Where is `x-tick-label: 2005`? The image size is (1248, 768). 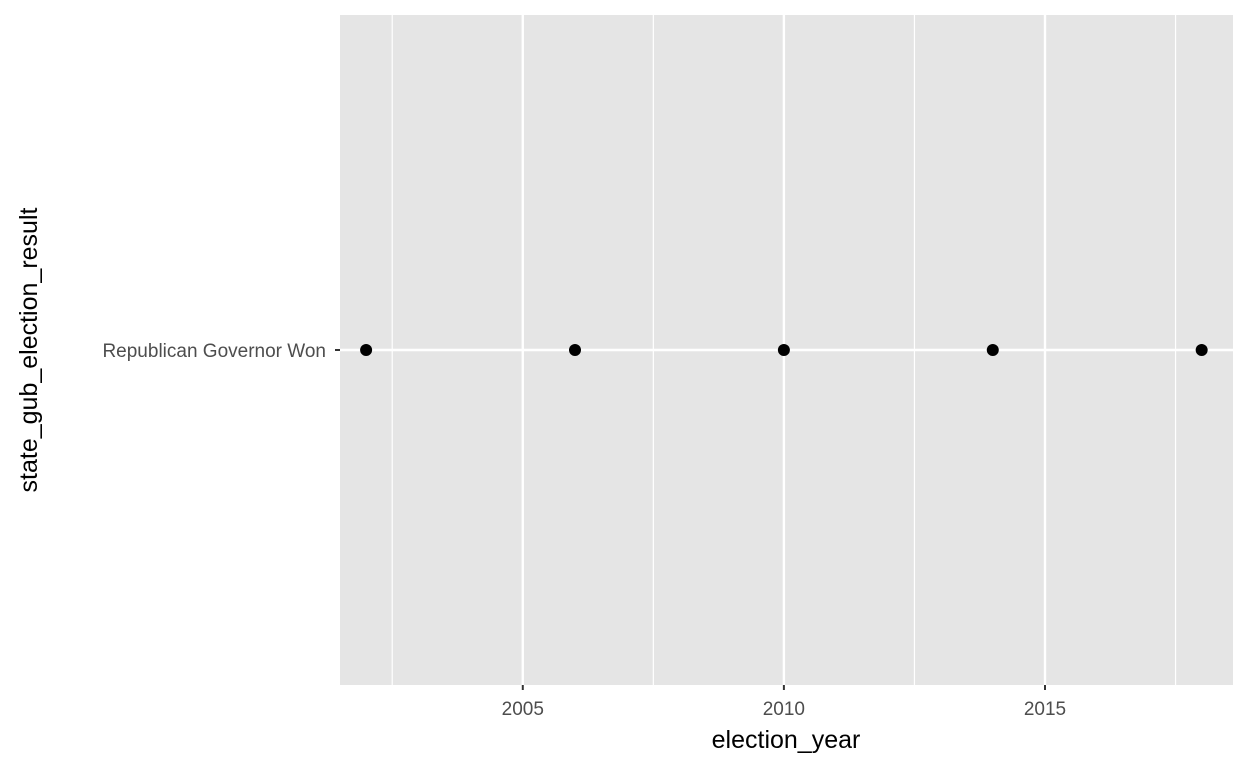
x-tick-label: 2005 is located at coordinates (523, 709).